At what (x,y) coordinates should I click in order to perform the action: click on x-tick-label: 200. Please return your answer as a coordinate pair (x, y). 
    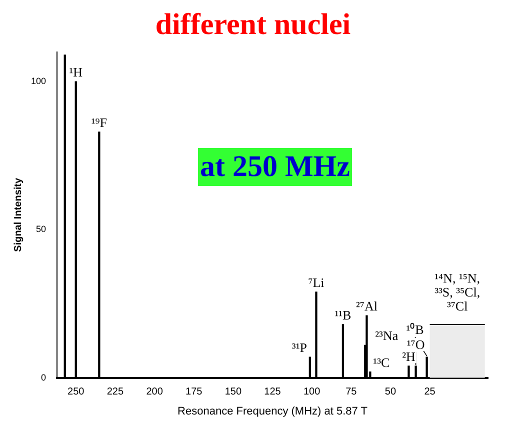
    Looking at the image, I should click on (155, 392).